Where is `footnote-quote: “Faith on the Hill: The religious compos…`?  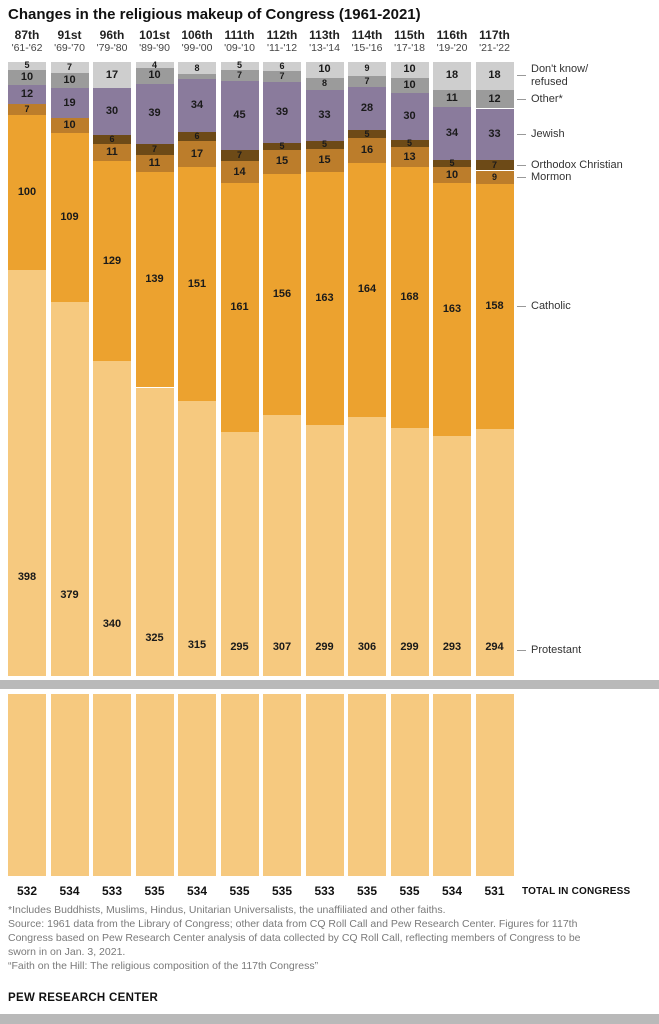
footnote-quote: “Faith on the Hill: The religious compos… is located at coordinates (163, 965).